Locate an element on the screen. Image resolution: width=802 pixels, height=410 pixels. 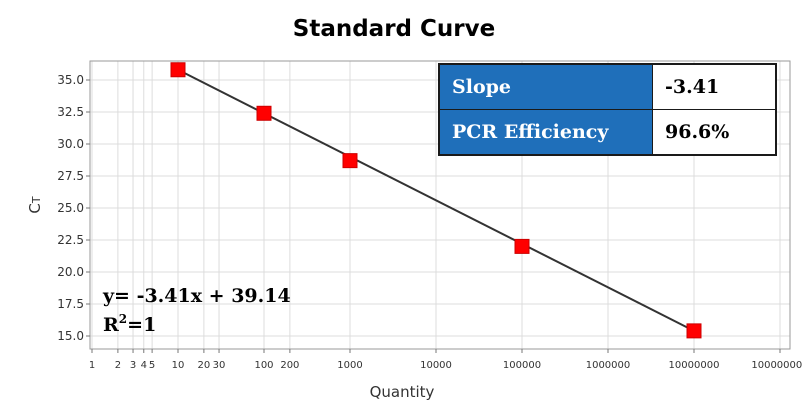
y-axis-ticks: 15.0 17.5 20.0 22.5 25.0 27.5 30.0 32.5 35.0 is located at coordinates (73, 208).